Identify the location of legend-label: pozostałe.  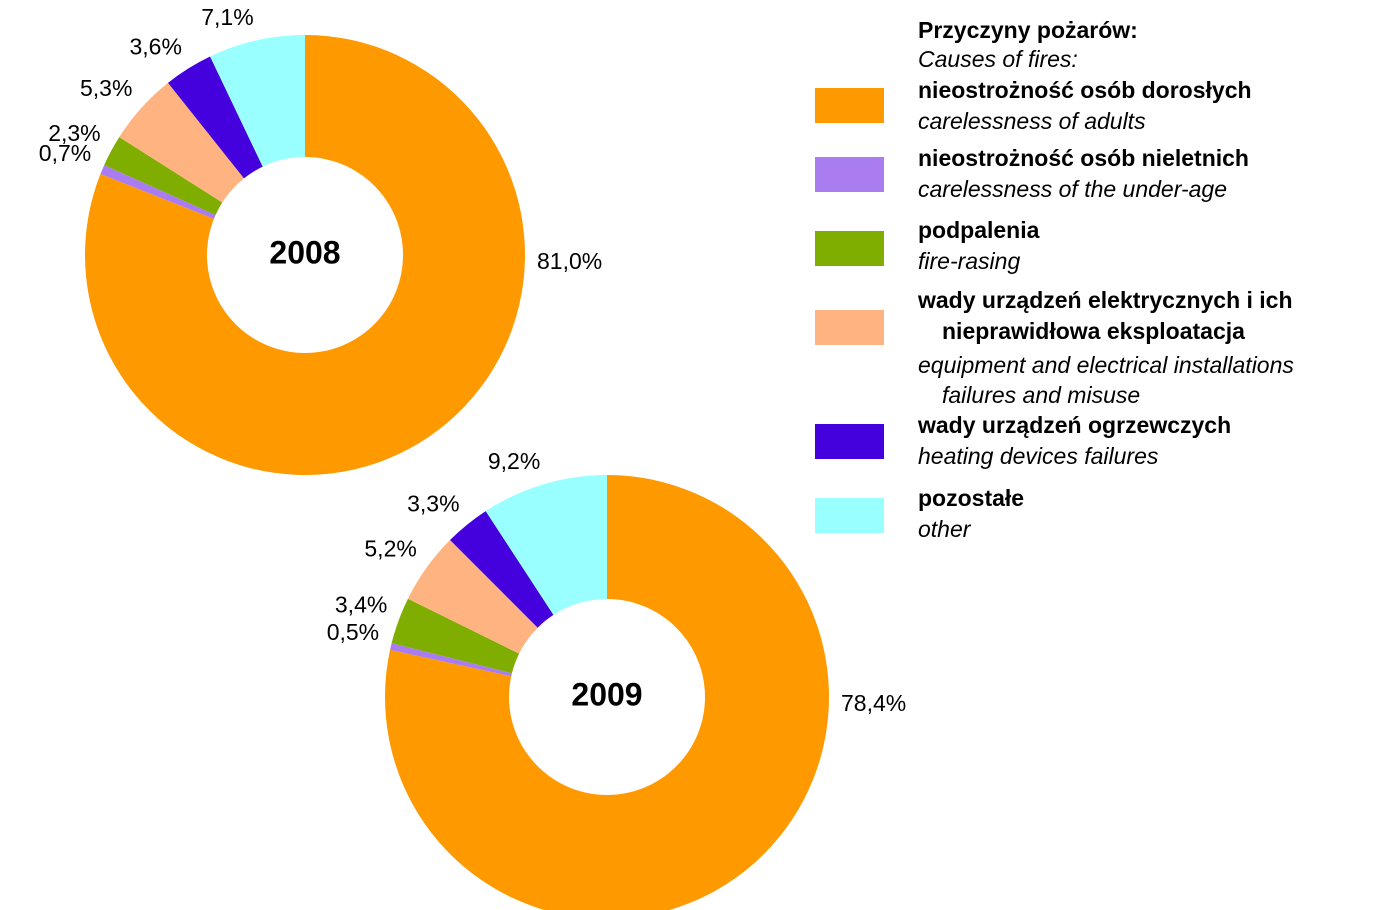
(971, 498).